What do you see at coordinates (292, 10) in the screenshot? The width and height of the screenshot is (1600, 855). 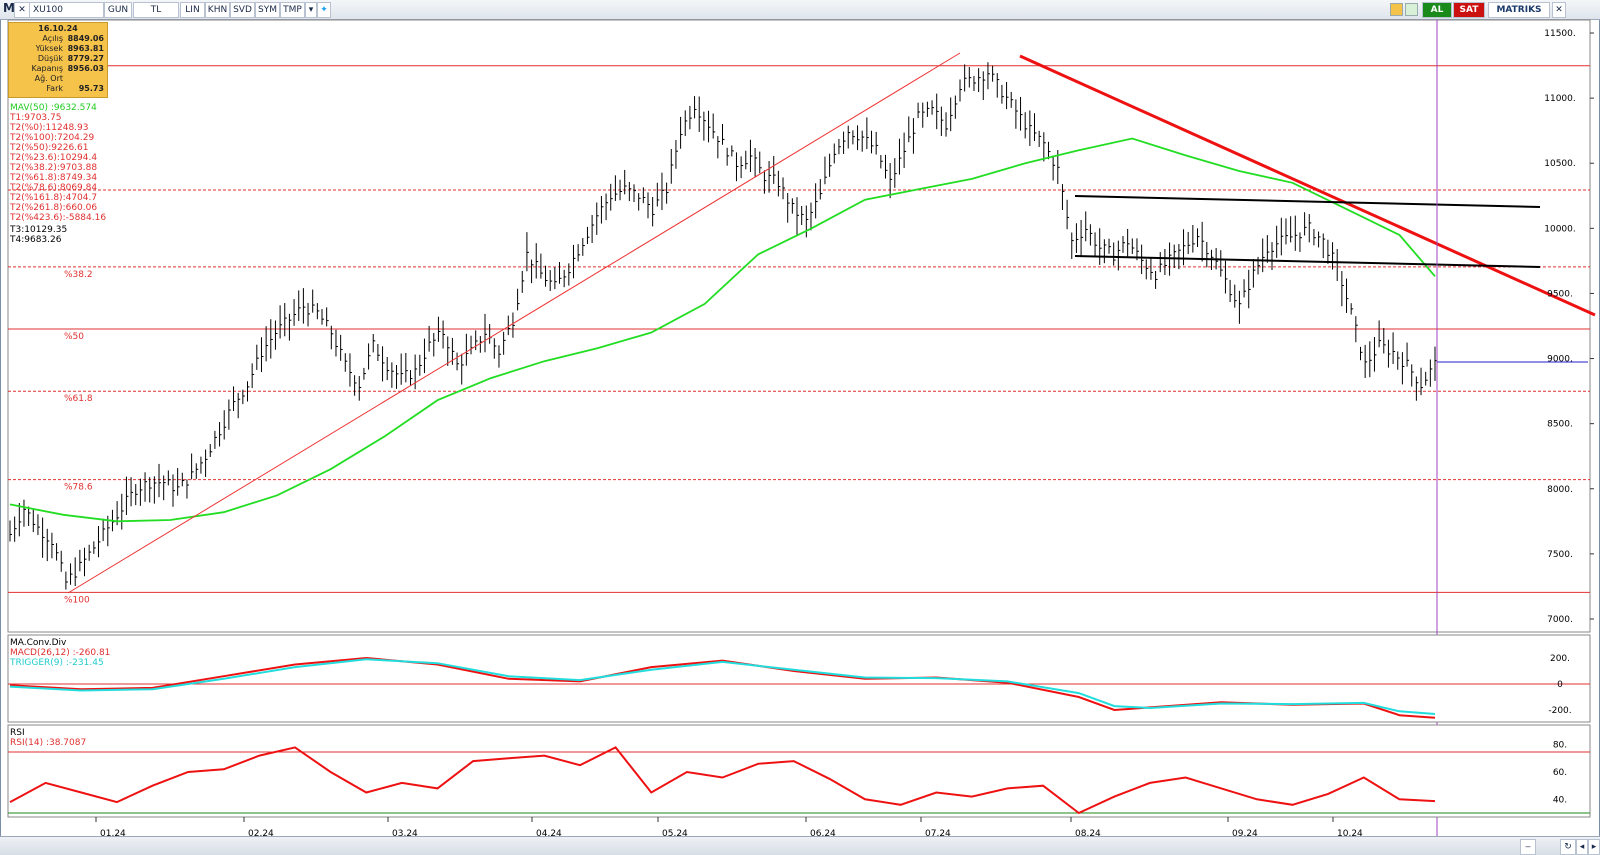 I see `tmp-button: TMP` at bounding box center [292, 10].